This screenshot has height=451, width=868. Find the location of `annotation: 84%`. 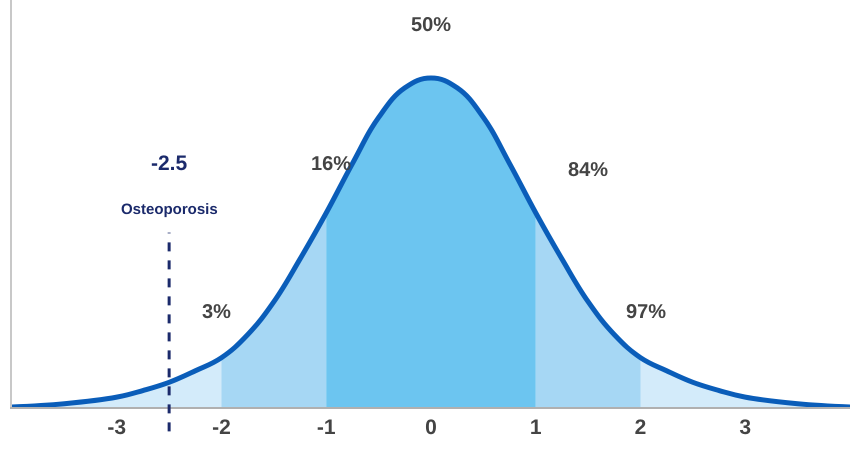

annotation: 84% is located at coordinates (588, 170).